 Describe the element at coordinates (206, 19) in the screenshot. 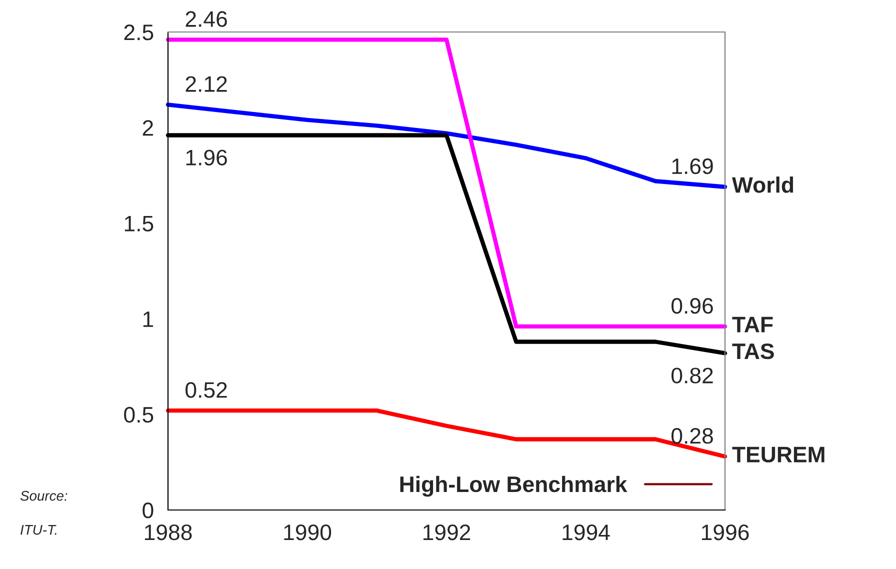

I see `data-label: 2.46` at that location.